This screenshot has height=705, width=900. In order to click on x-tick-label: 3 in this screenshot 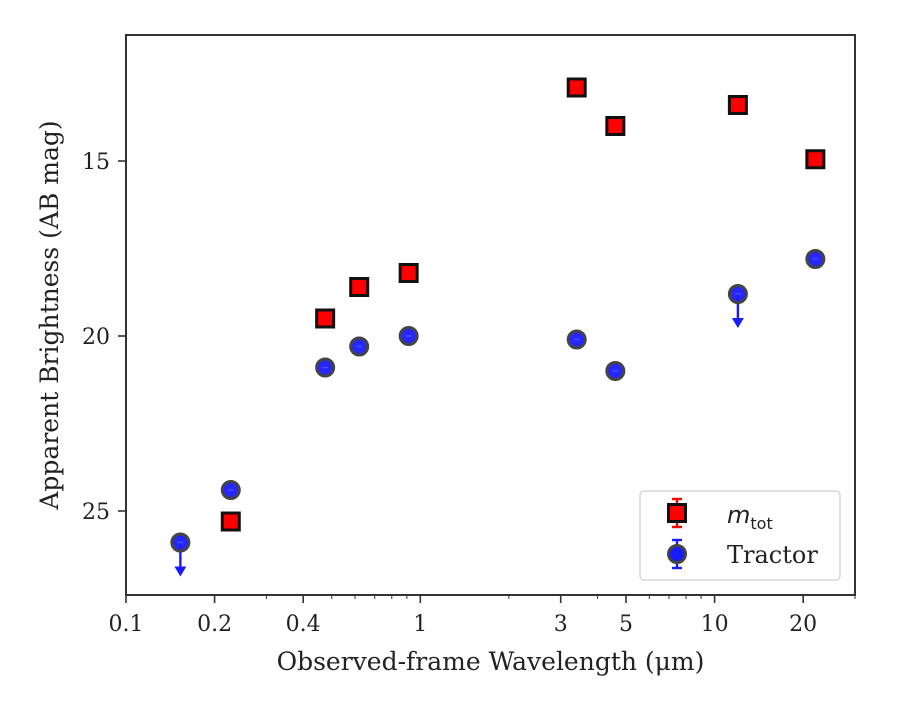, I will do `click(561, 624)`.